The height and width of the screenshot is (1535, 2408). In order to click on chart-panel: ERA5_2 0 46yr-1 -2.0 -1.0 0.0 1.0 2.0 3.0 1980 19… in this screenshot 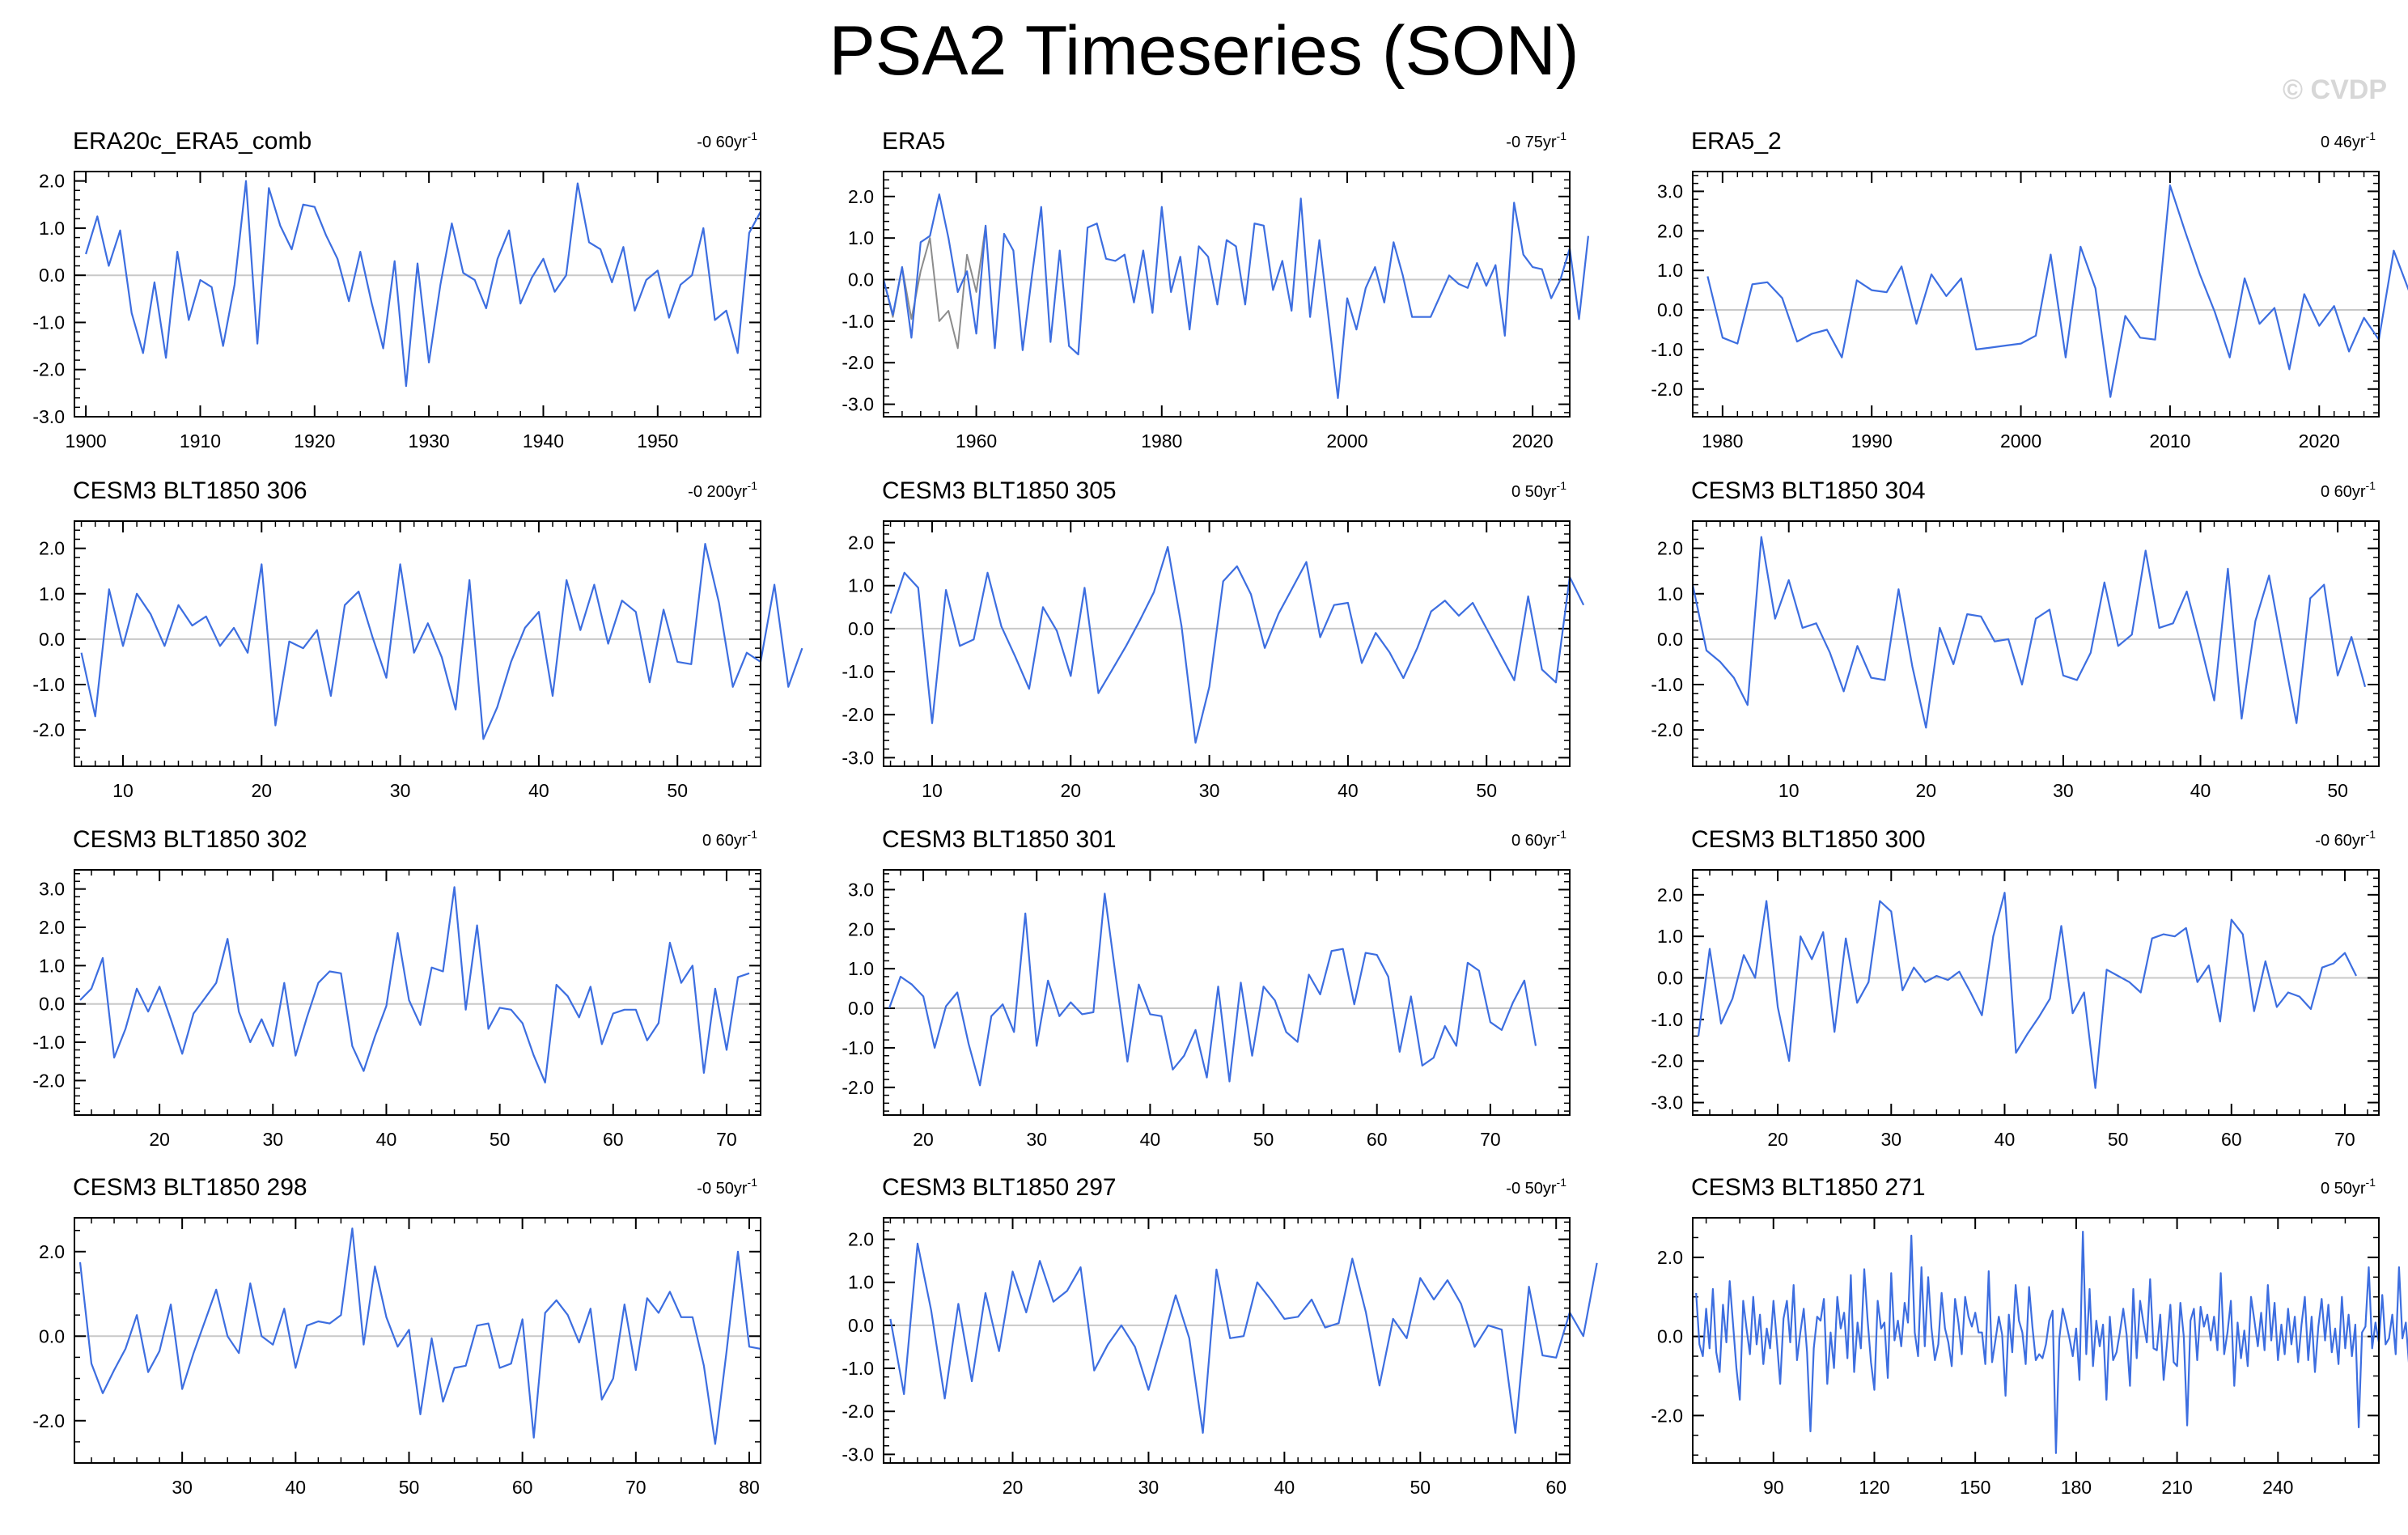, I will do `click(2030, 290)`.